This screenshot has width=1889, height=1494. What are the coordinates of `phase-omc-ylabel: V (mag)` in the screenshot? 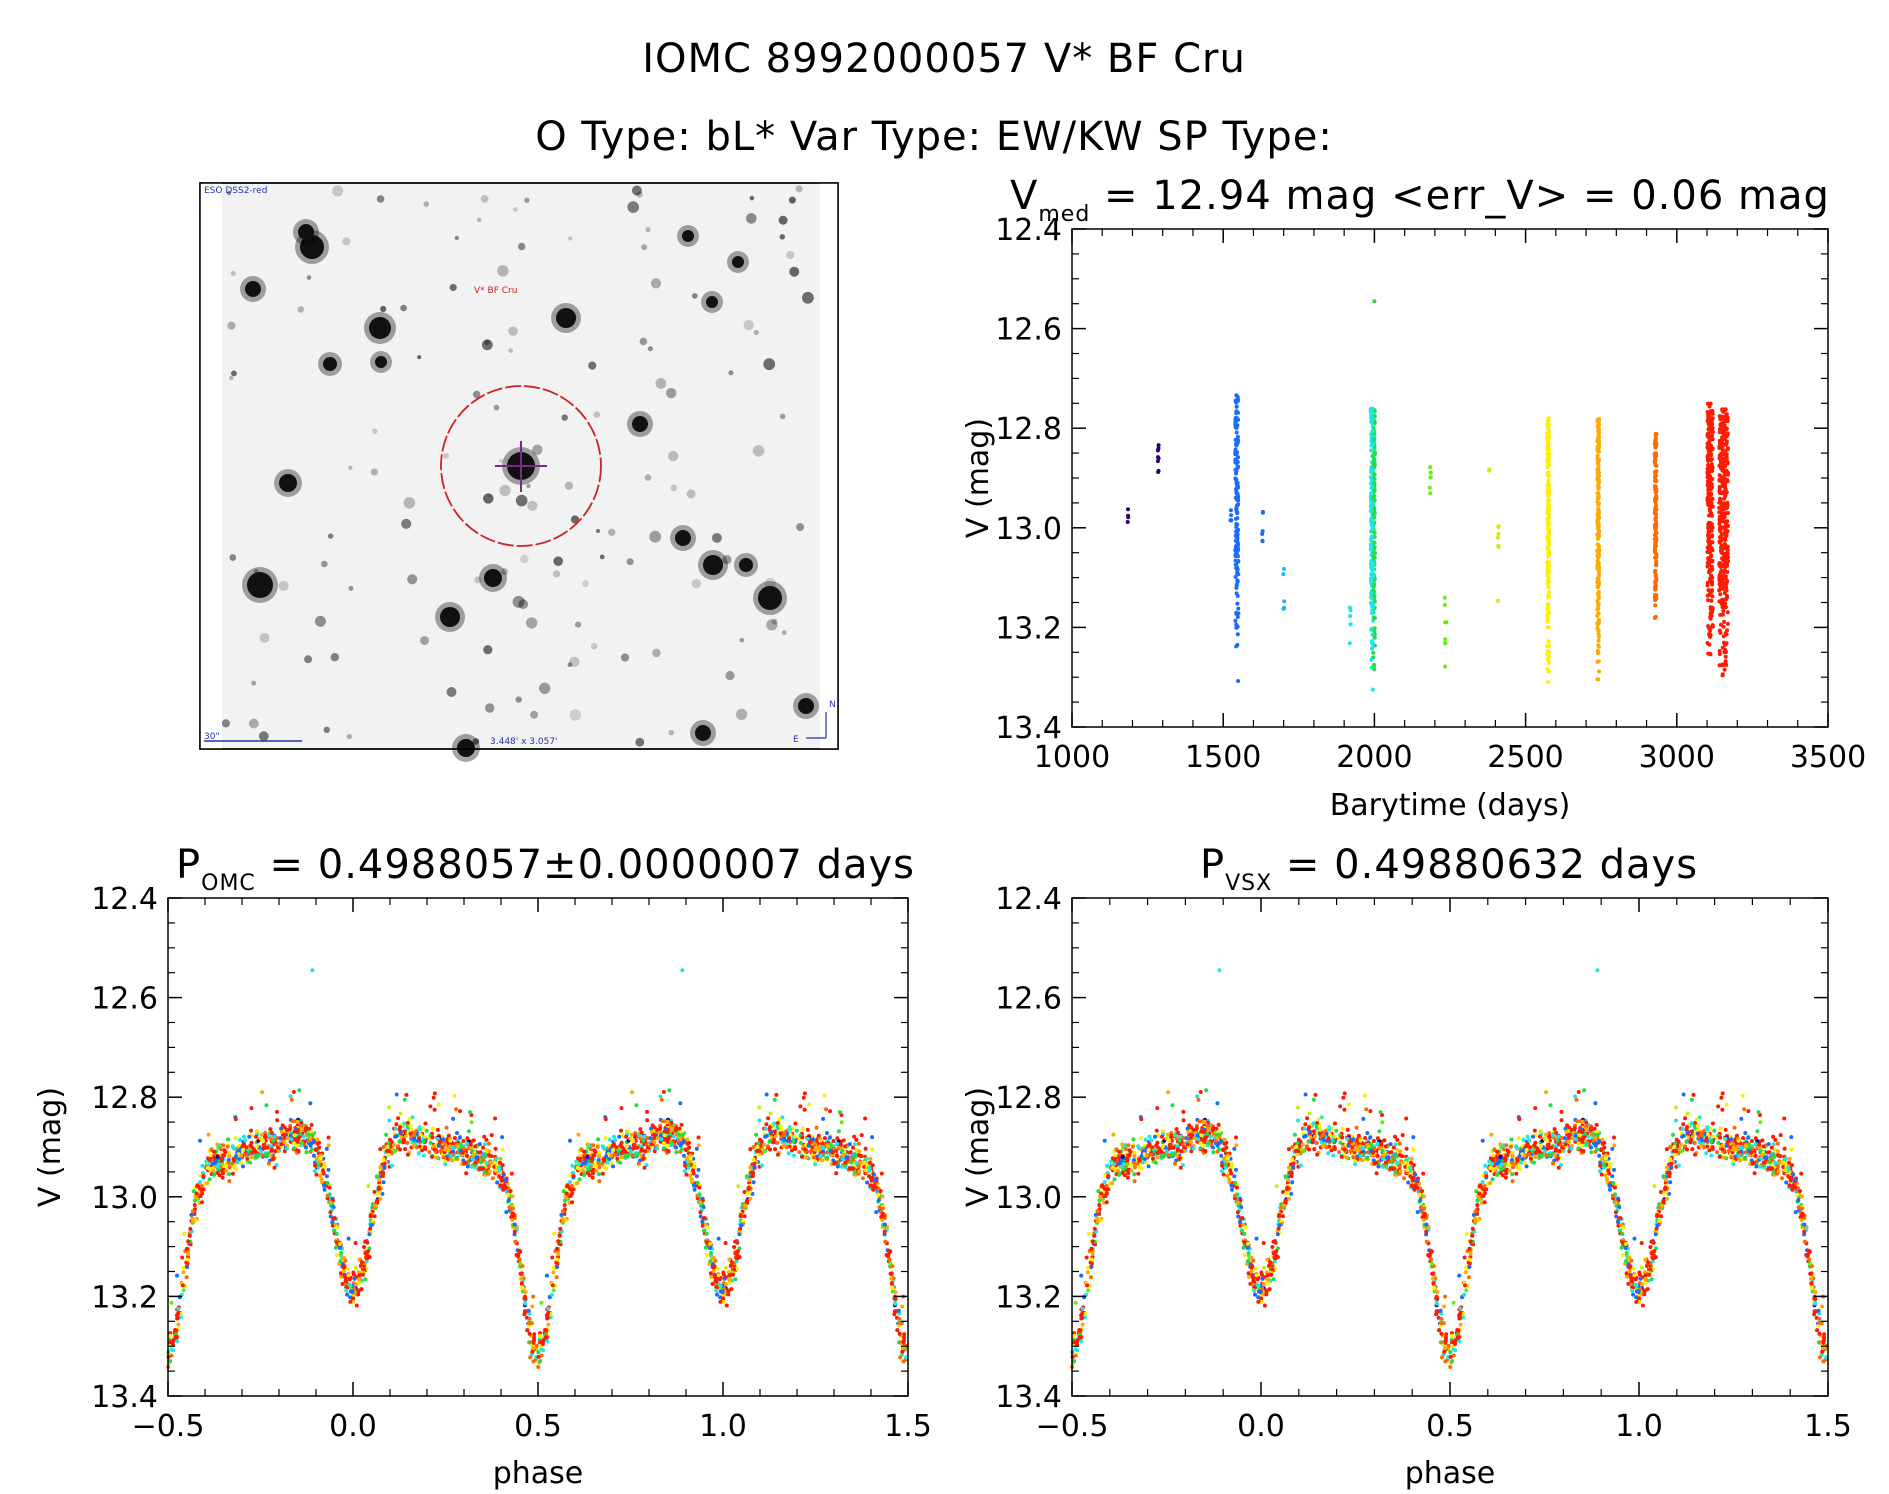 It's located at (50, 1147).